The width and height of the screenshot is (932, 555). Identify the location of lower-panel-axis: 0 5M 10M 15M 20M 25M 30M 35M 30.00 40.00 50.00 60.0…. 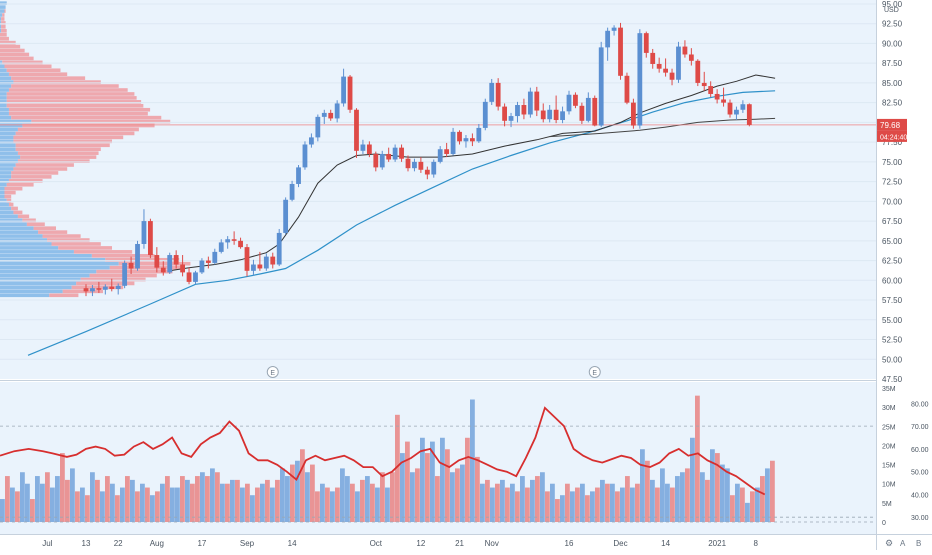
(905, 456).